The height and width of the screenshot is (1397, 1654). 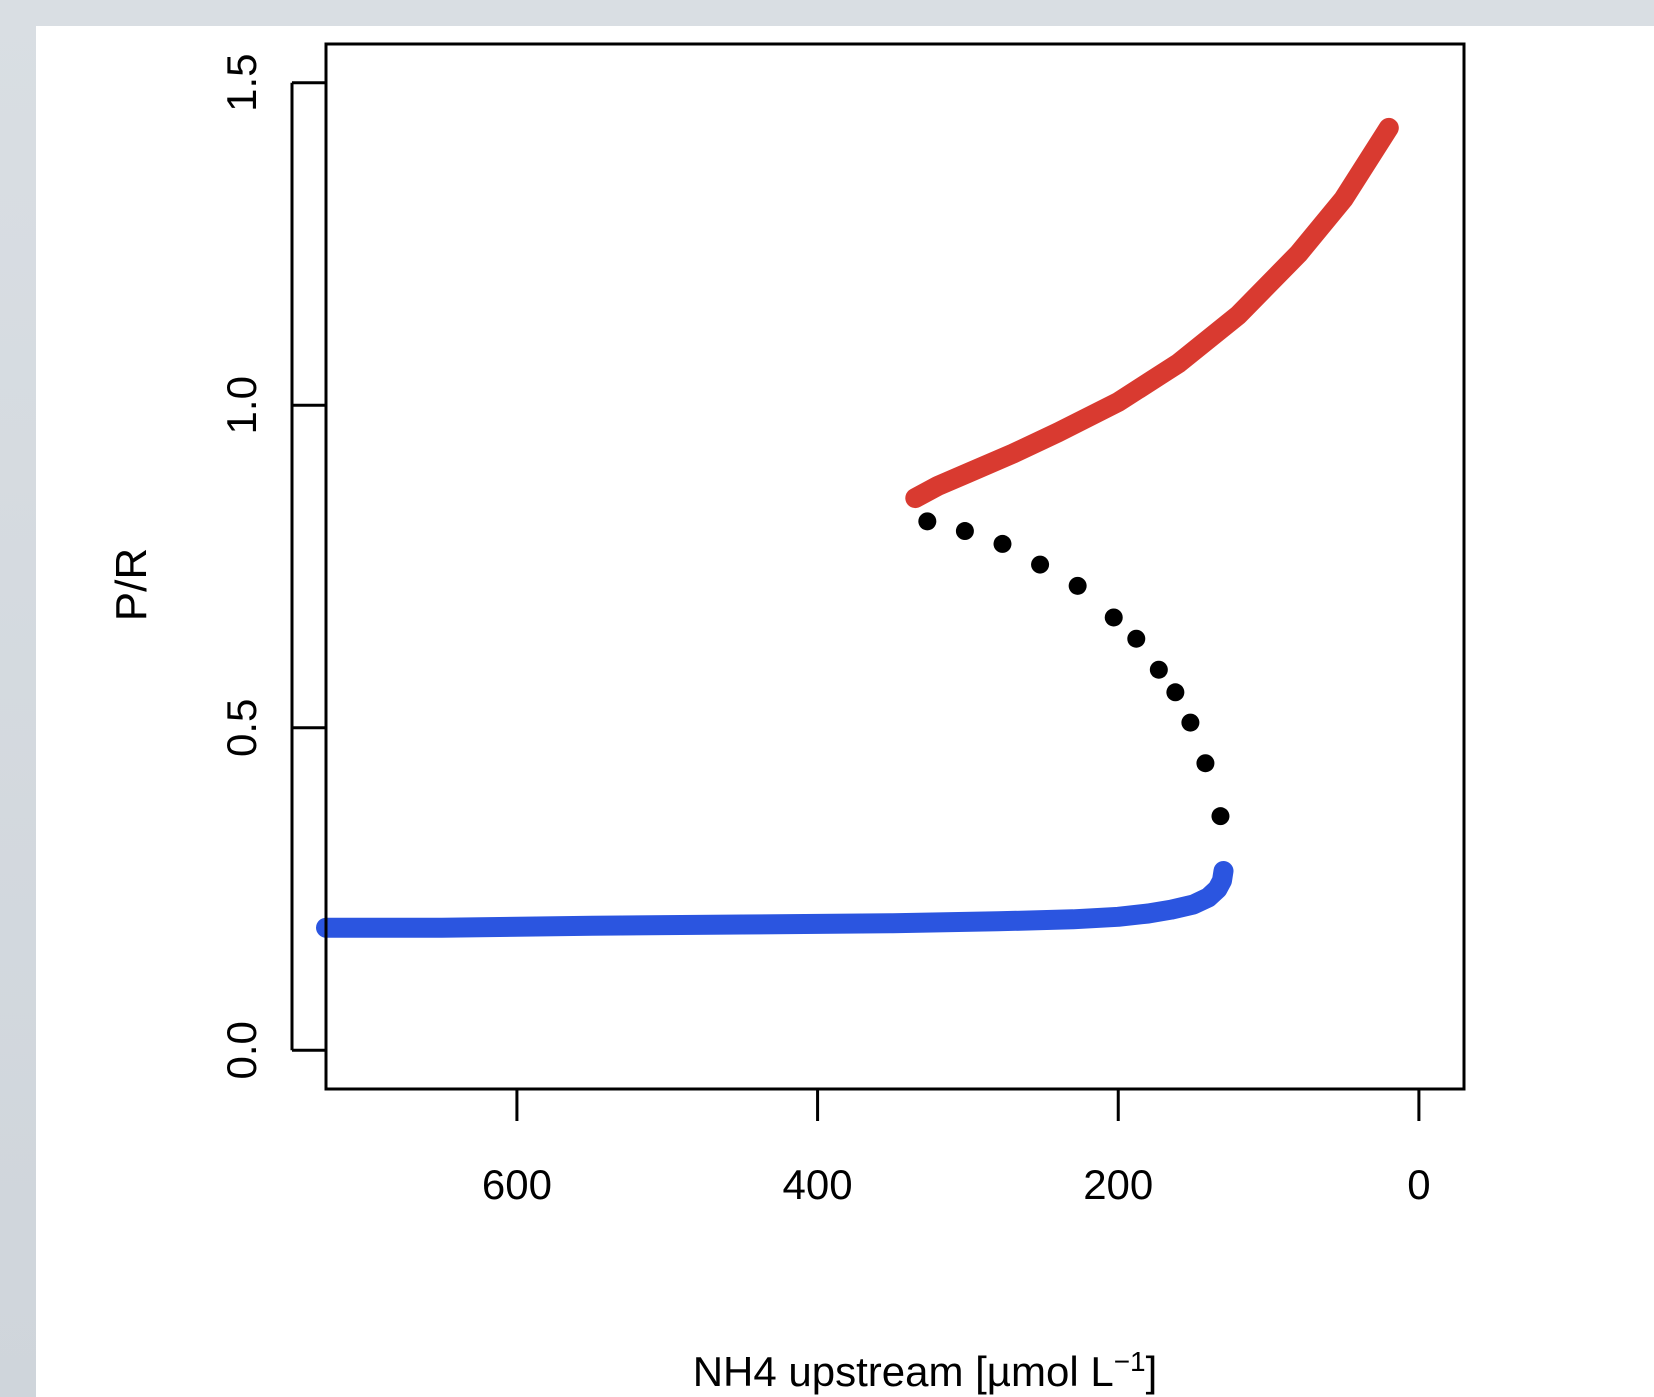 I want to click on x-tick-label: 0, so click(x=1418, y=1184).